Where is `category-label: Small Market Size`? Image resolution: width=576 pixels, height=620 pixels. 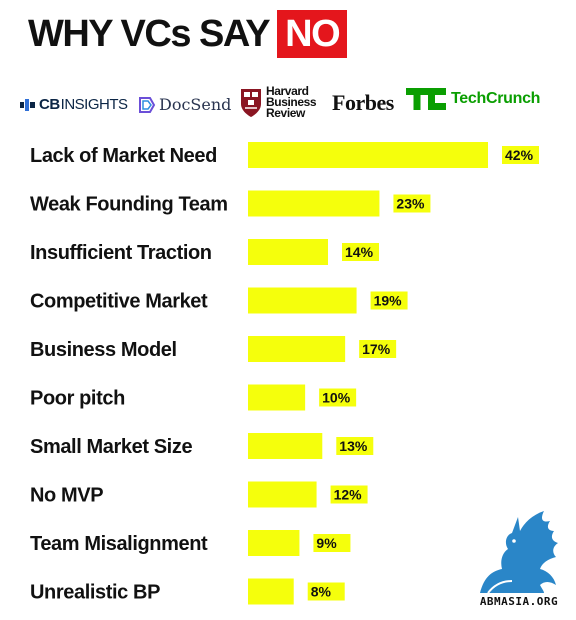 category-label: Small Market Size is located at coordinates (111, 447).